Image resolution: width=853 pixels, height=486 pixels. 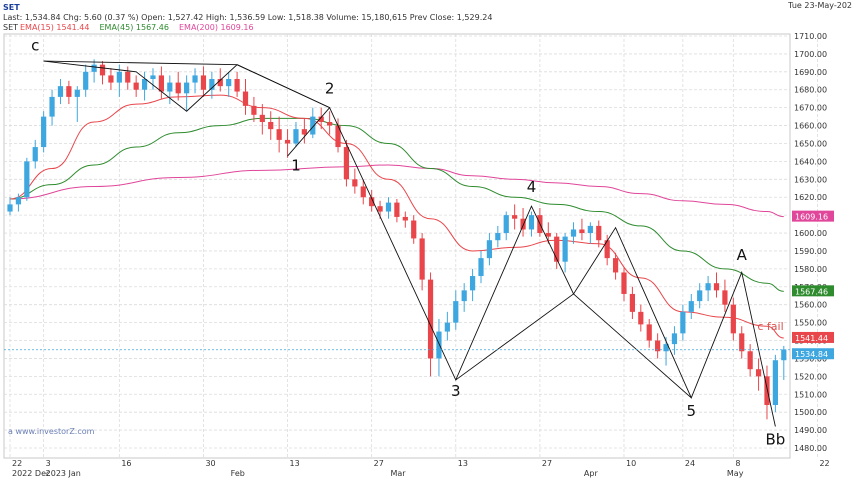 What do you see at coordinates (810, 305) in the screenshot?
I see `y-tick-label: 1560.00` at bounding box center [810, 305].